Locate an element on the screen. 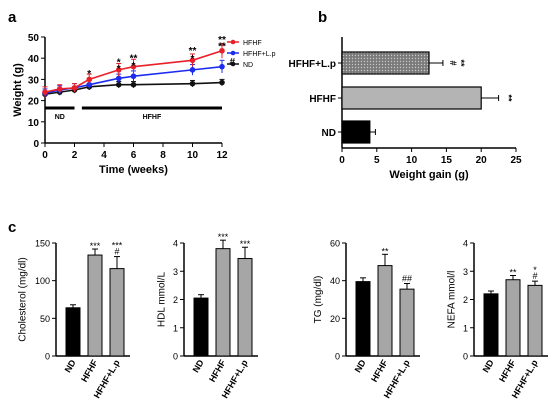  y-axis-label: HDL mmol/L is located at coordinates (162, 299).